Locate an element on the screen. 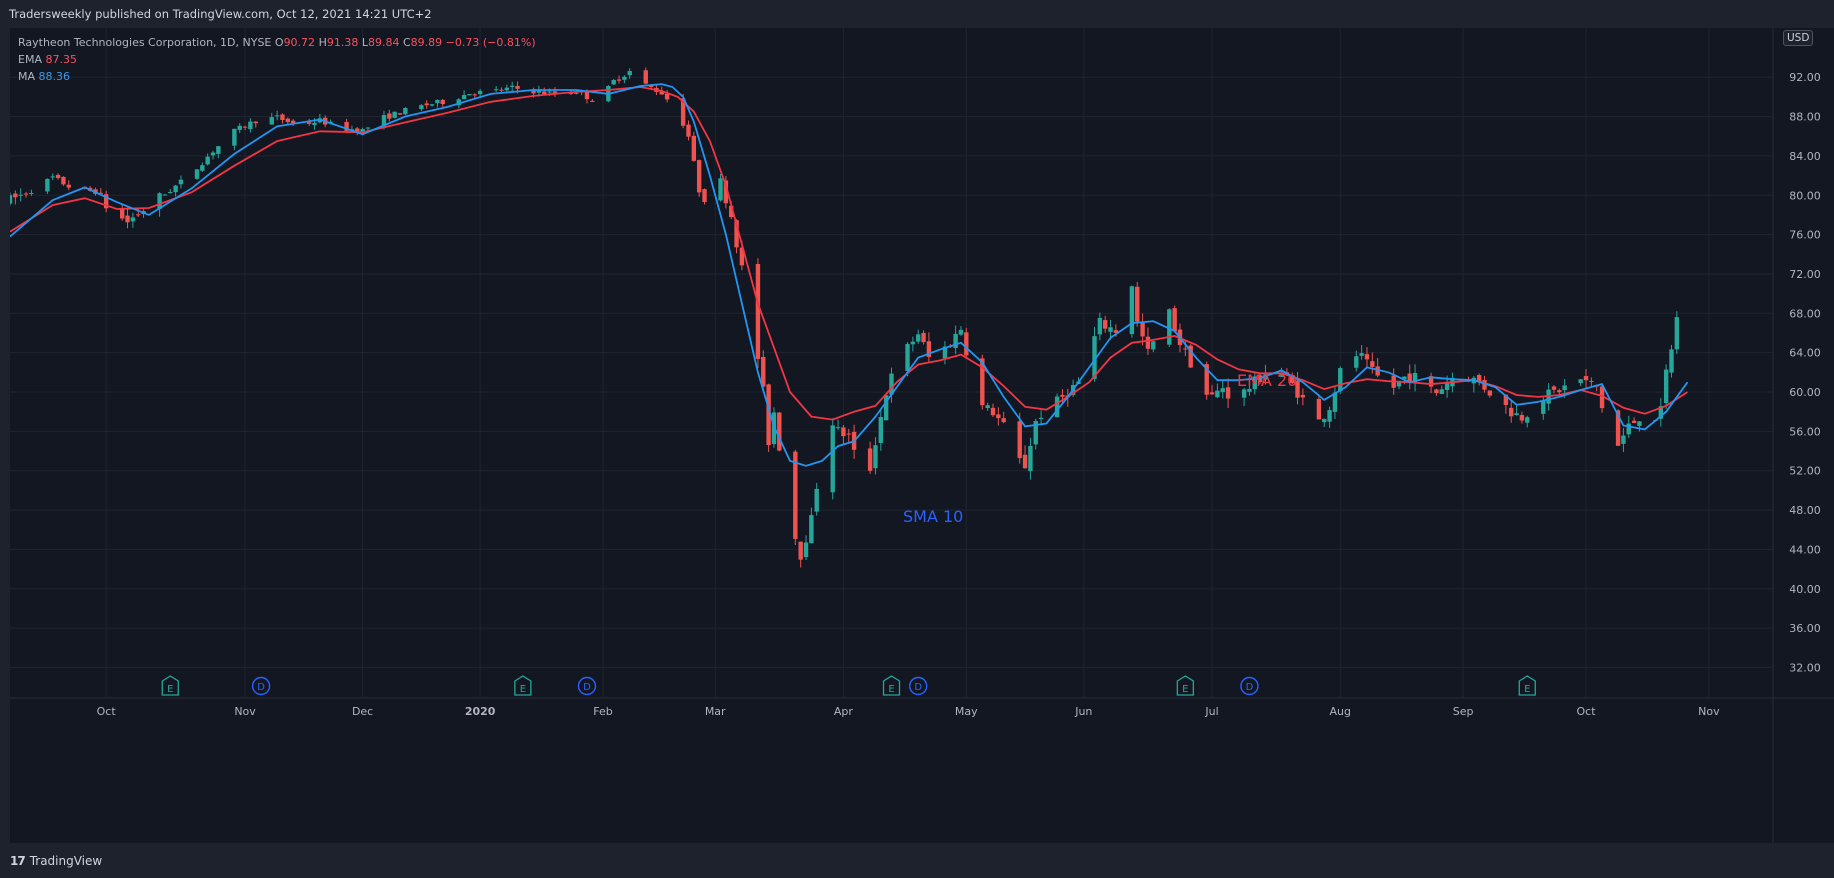 The width and height of the screenshot is (1834, 878). tradingview-logo: 17 TradingView is located at coordinates (56, 861).